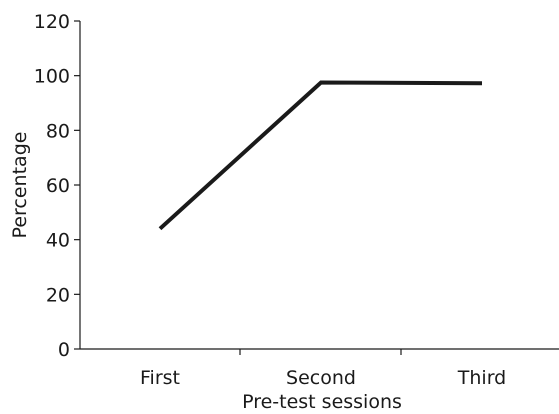 Image resolution: width=559 pixels, height=414 pixels. I want to click on y-axis: 0 20 40 60 80 100 120, so click(57, 186).